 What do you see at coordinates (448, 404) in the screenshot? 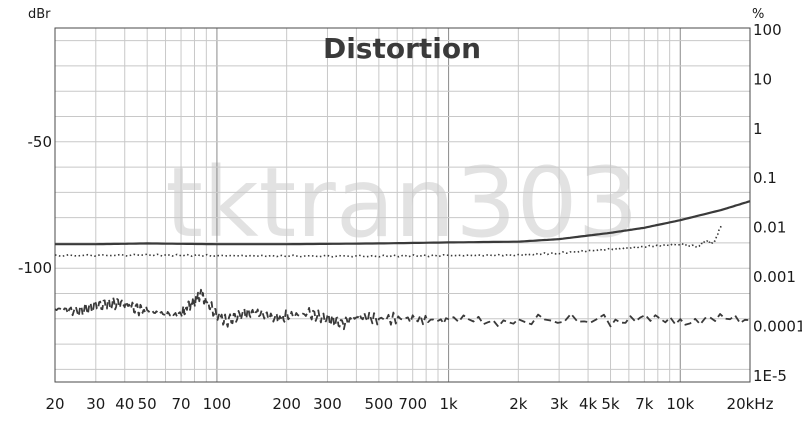
I see `x-tick-label: 1k` at bounding box center [448, 404].